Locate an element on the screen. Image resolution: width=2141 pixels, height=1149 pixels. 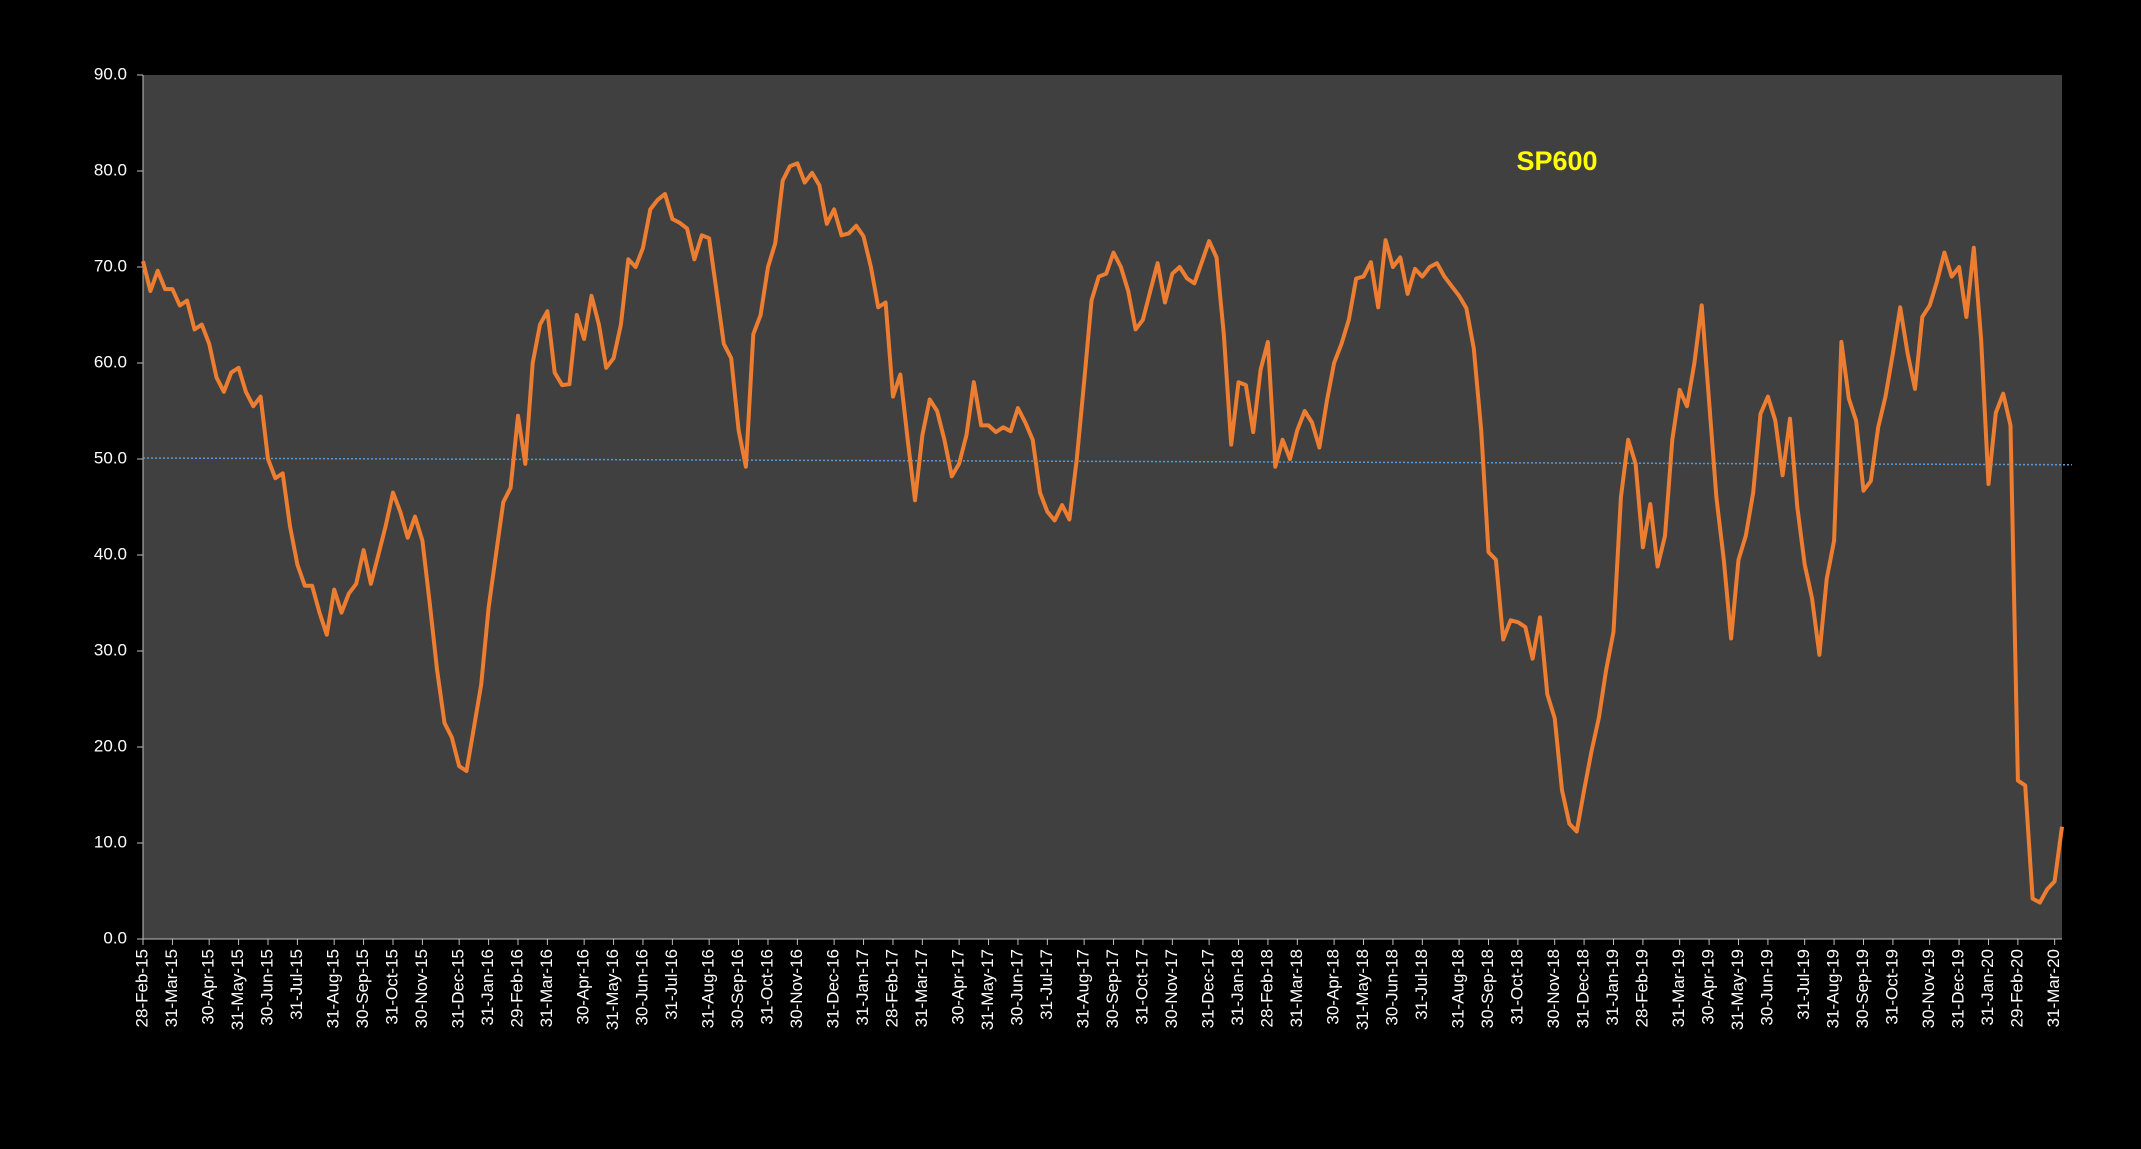
x-tick-label: 31-Dec-15 is located at coordinates (458, 988).